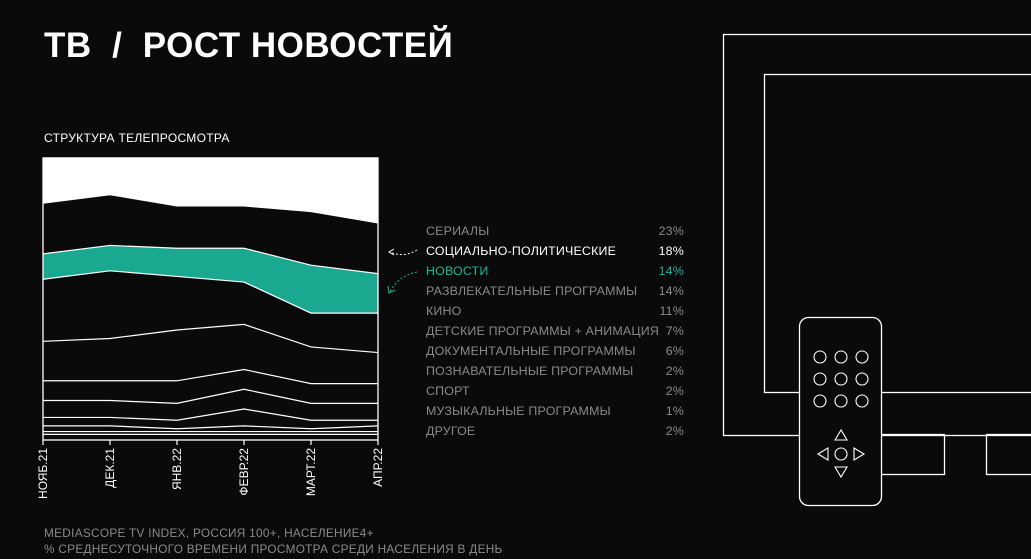  What do you see at coordinates (841, 472) in the screenshot?
I see `remote-down-arrow-icon` at bounding box center [841, 472].